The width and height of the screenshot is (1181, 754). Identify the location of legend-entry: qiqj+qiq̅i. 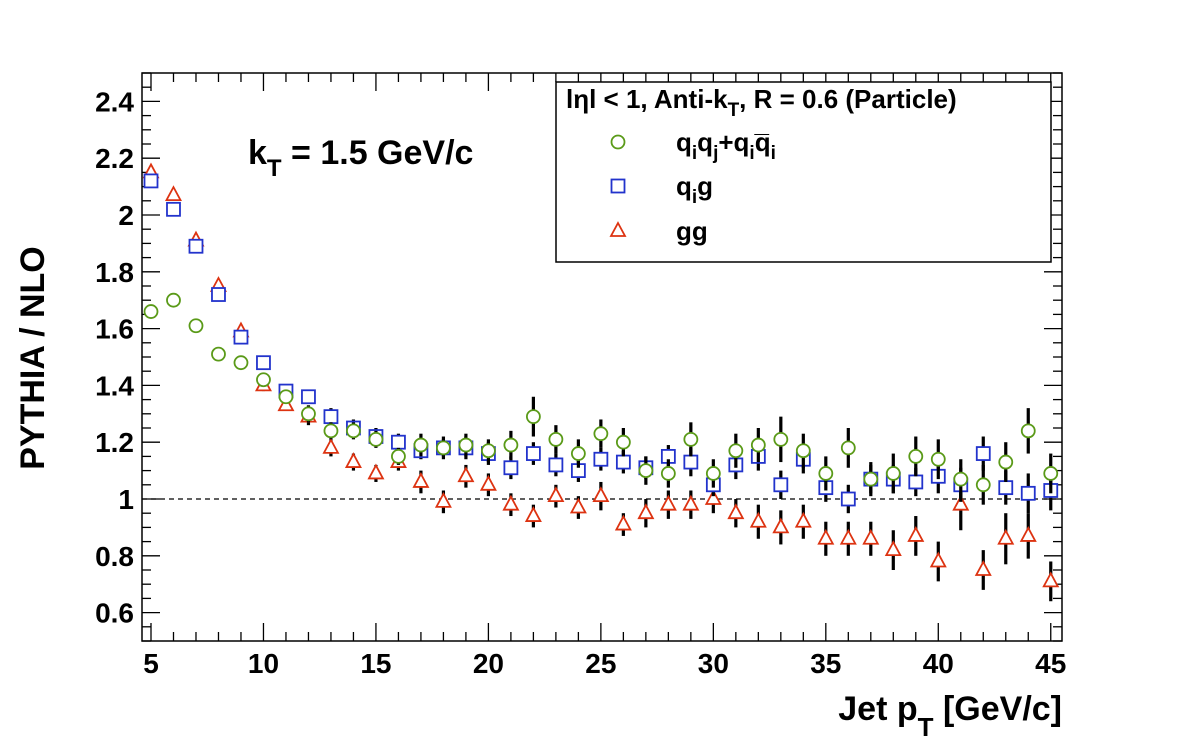
(693, 145).